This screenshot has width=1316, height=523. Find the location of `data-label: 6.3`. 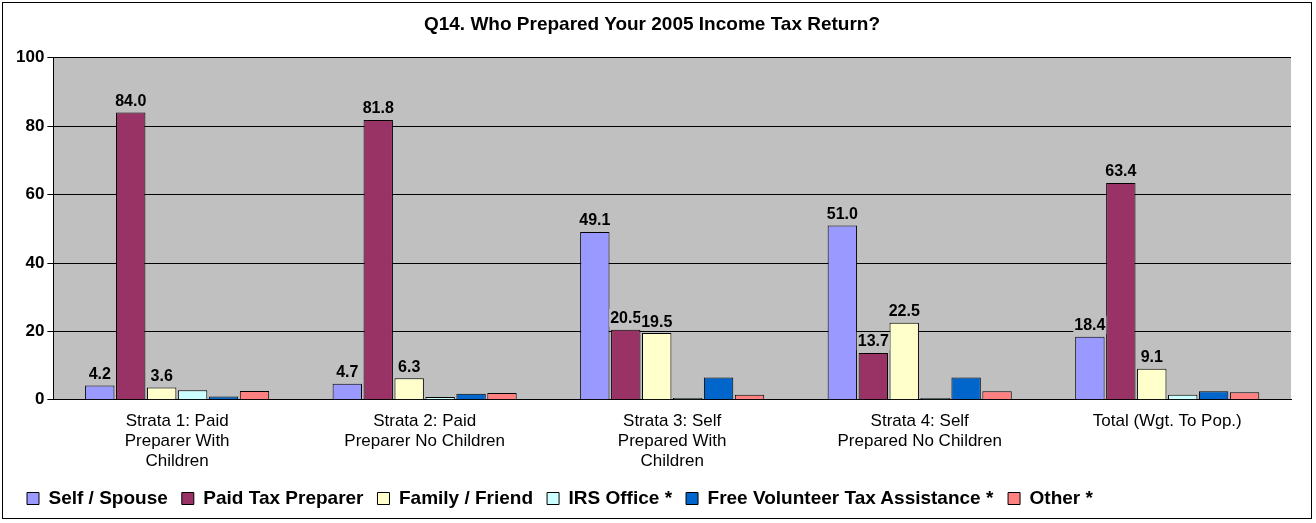

data-label: 6.3 is located at coordinates (409, 366).